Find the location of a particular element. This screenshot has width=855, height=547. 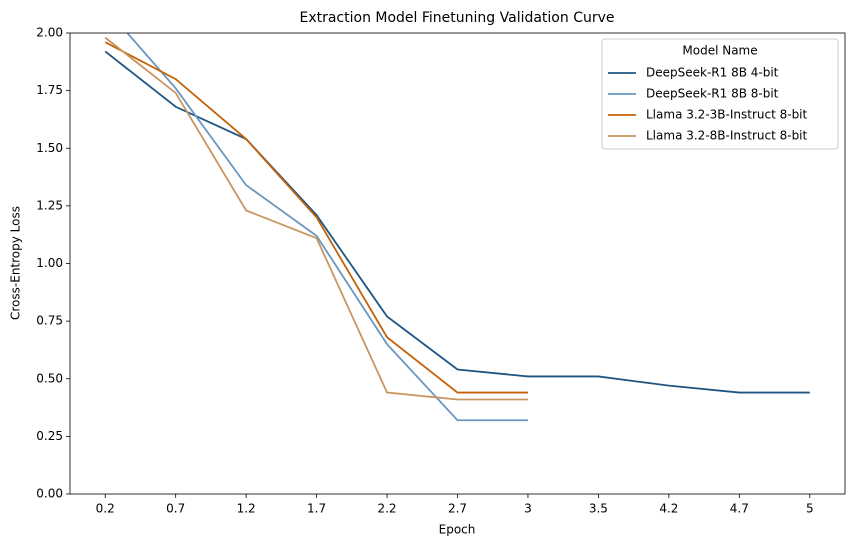

y-tick-label: 0.25 is located at coordinates (49, 436).